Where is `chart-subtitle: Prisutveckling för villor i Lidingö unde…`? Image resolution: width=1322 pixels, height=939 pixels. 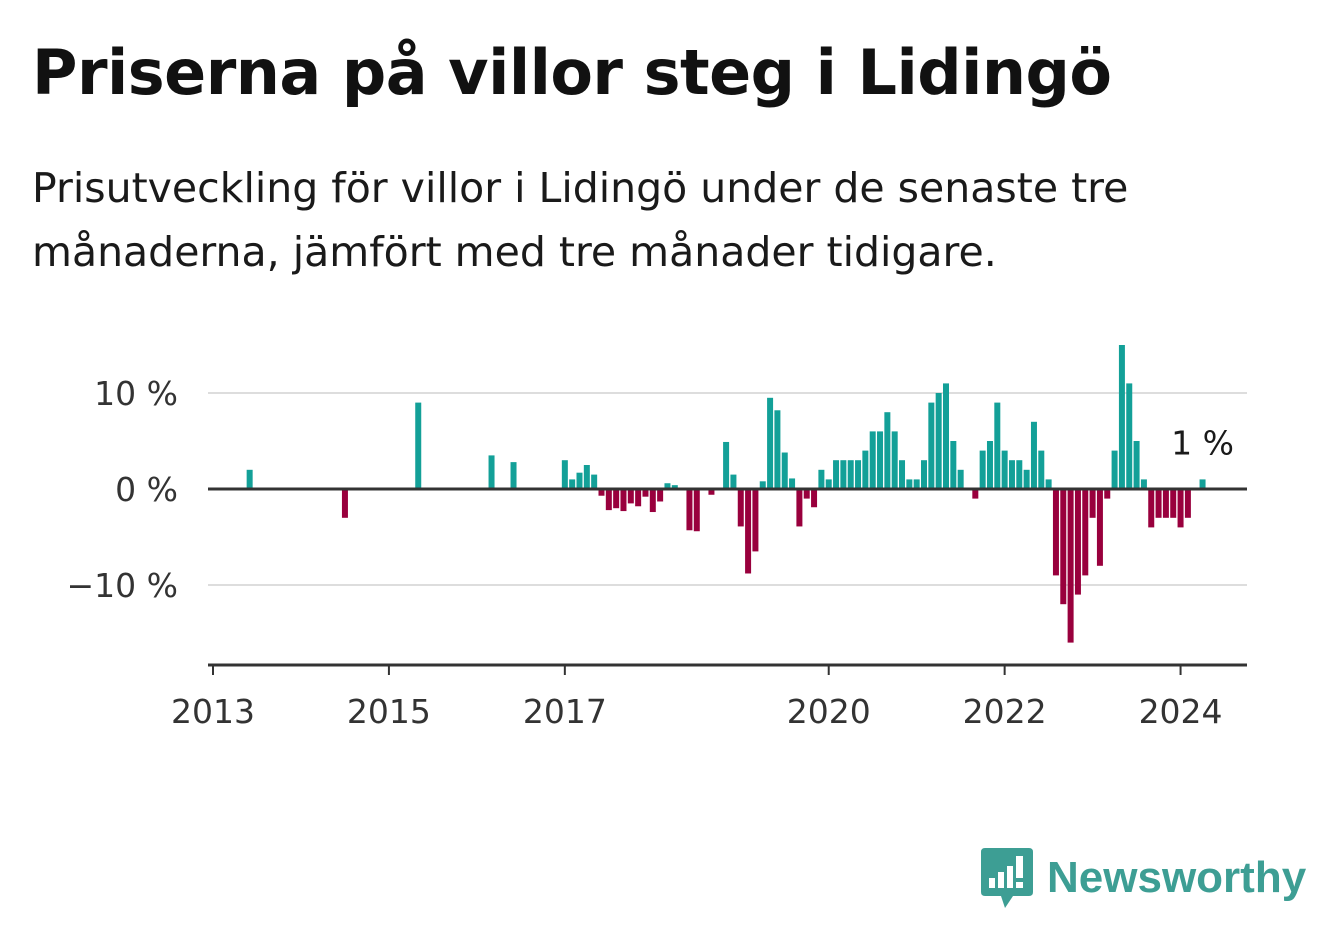
chart-subtitle: Prisutveckling för villor i Lidingö unde… is located at coordinates (580, 220).